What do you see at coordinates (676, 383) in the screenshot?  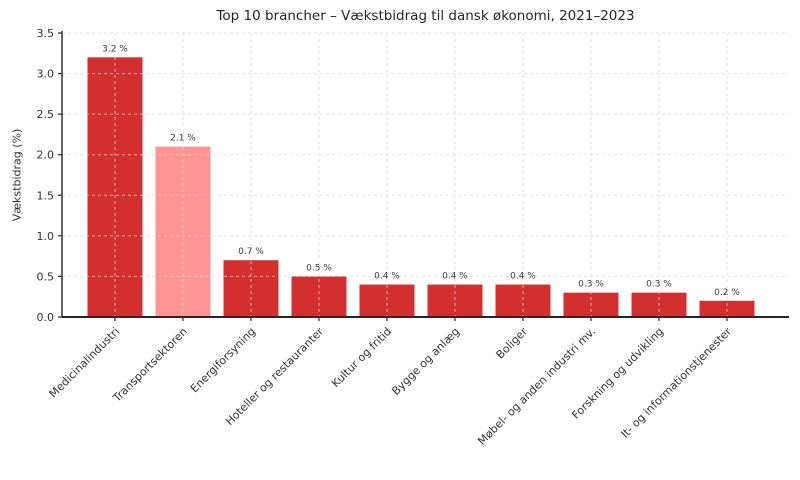 I see `x-tick-label: It- og informationstjenester` at bounding box center [676, 383].